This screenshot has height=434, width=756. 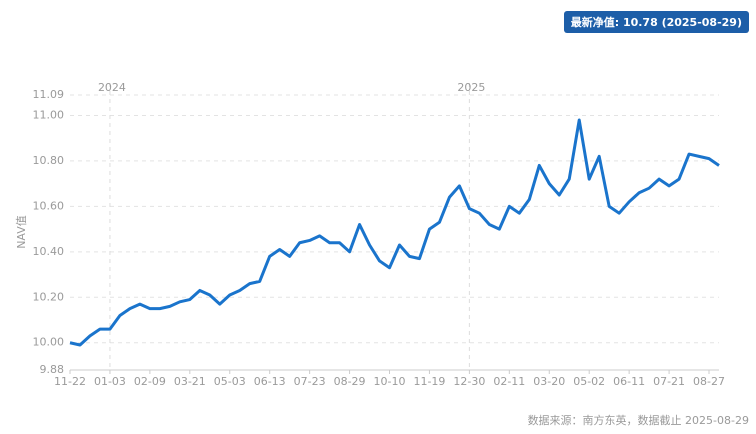 I want to click on source-note: 数据来源：南方东英，数据截止 2025-08-29, so click(x=638, y=420).